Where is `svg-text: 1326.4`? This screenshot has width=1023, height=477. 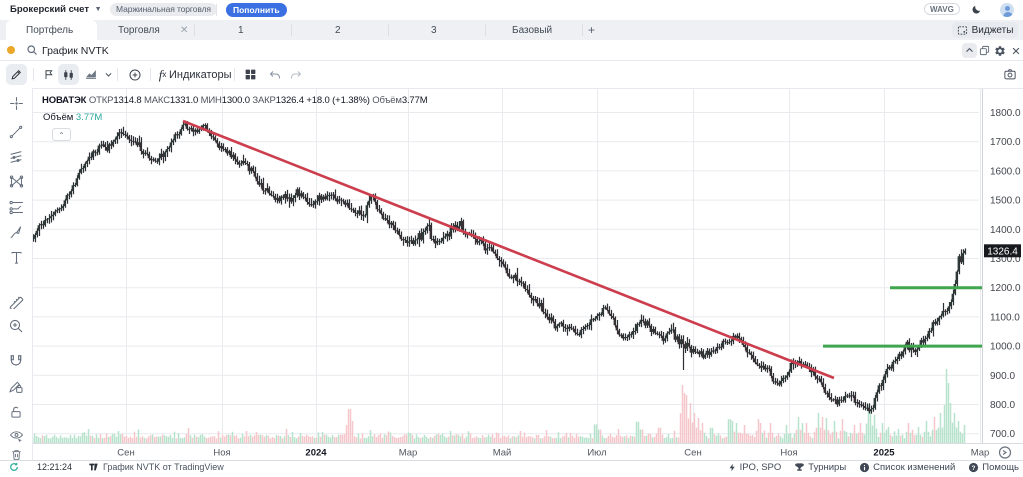
svg-text: 1326.4 is located at coordinates (1002, 251).